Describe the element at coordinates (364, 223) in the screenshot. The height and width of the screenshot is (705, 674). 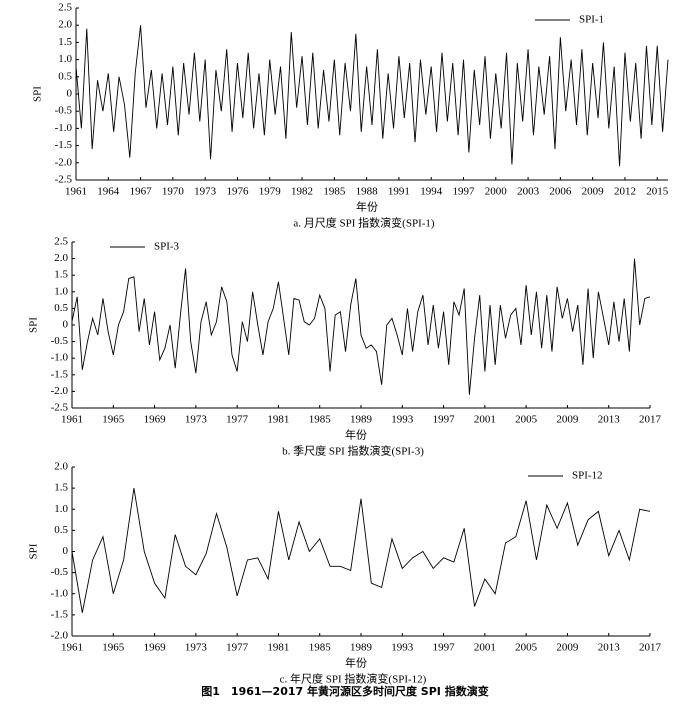
I see `chart-caption: a. 月尺度 SPI 指数演变(SPI-1)` at that location.